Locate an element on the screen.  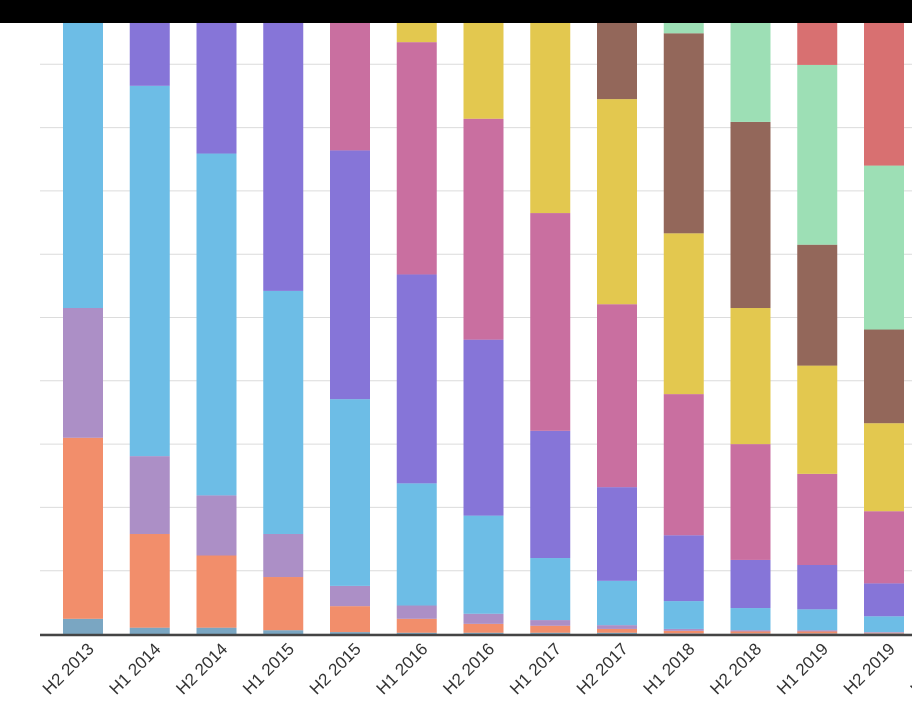
x-tick-label: H2 2019 is located at coordinates (869, 668).